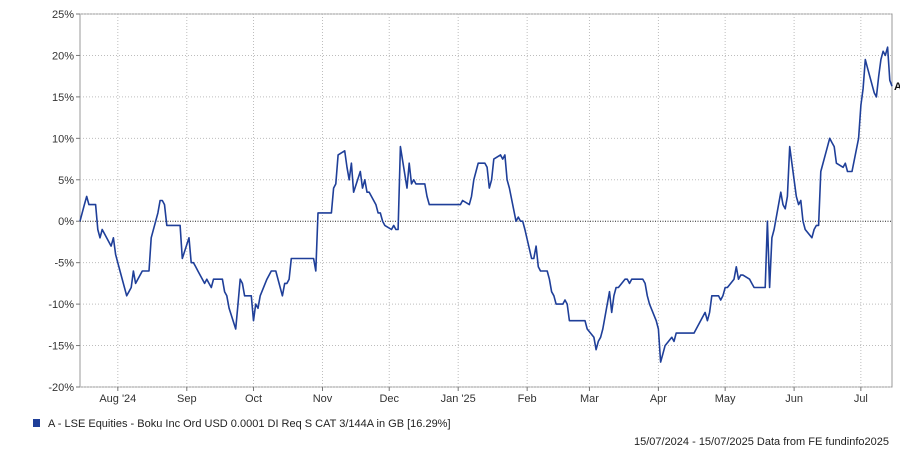 The width and height of the screenshot is (900, 450). I want to click on x-tick-label: Jan '25, so click(458, 399).